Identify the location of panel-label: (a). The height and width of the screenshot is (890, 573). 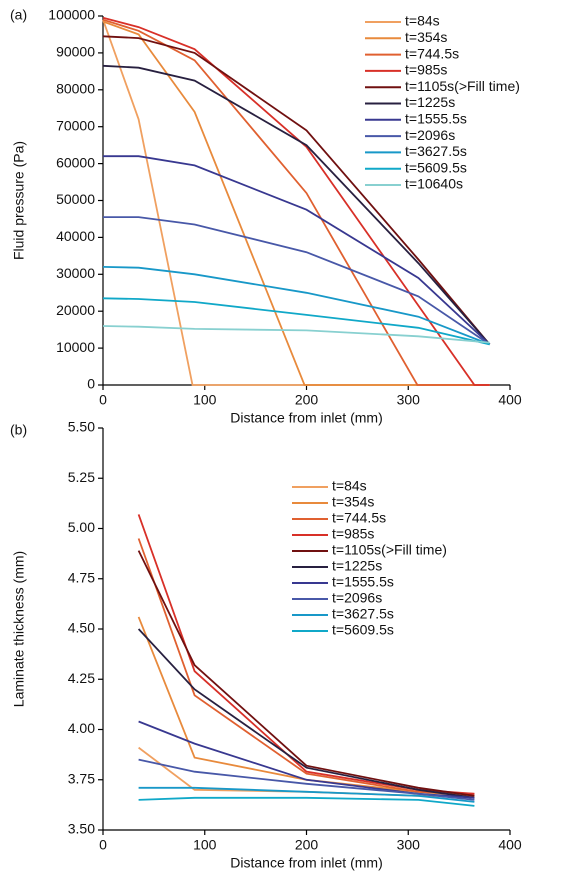
(18, 15).